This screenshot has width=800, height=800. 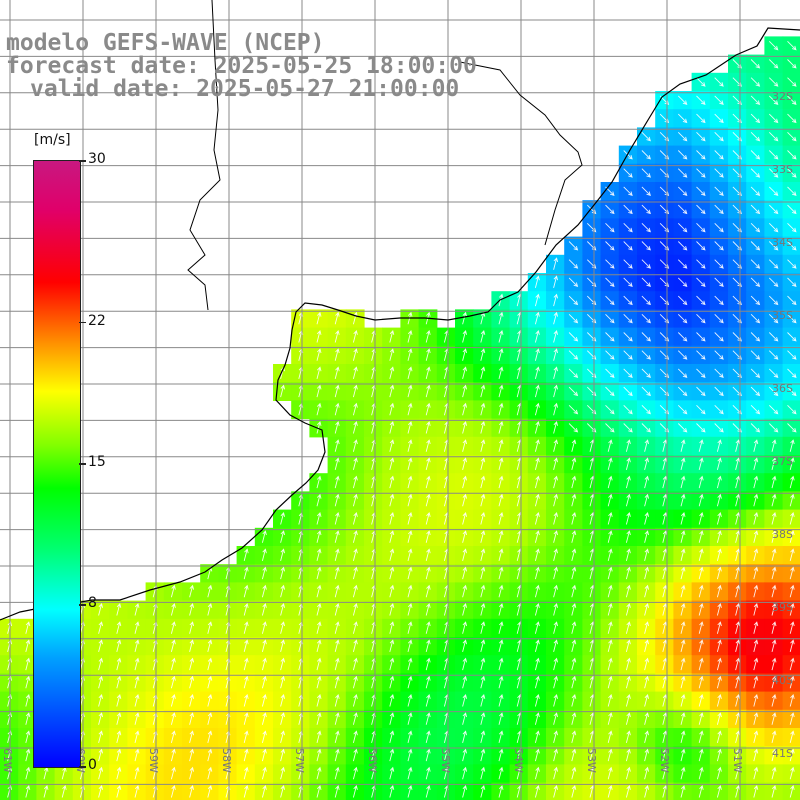 I want to click on latitude-label: 33S, so click(x=782, y=169).